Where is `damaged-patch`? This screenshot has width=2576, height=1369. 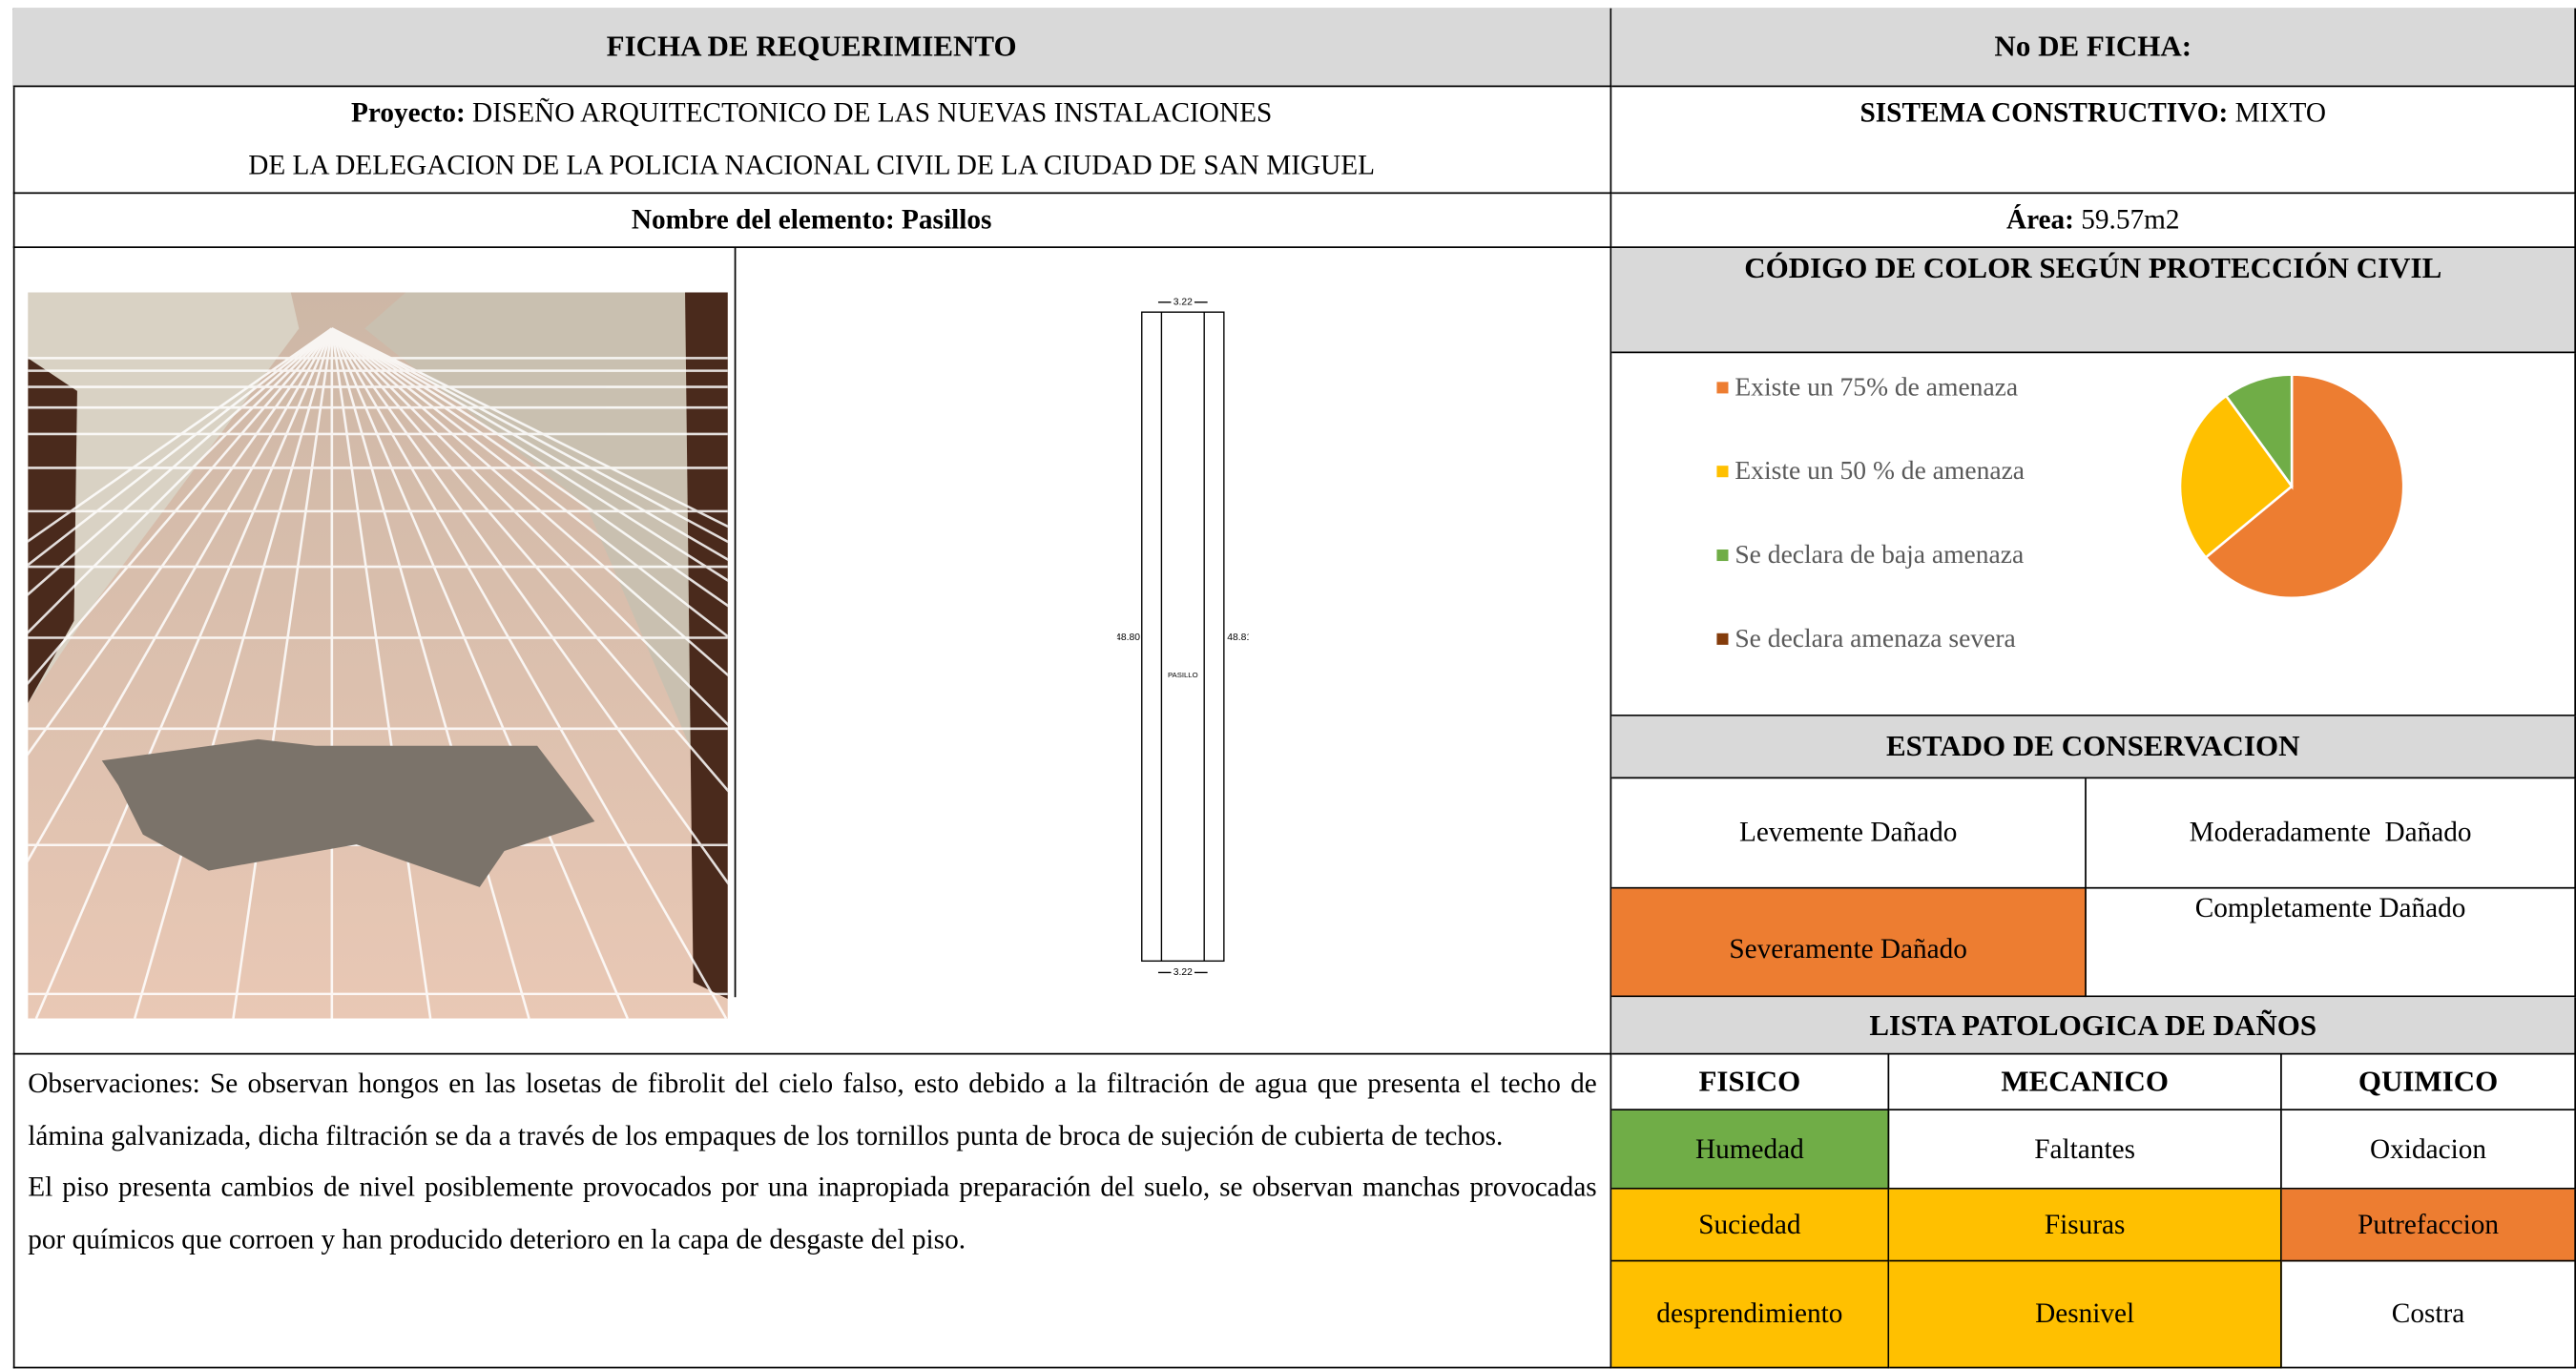
damaged-patch is located at coordinates (348, 813).